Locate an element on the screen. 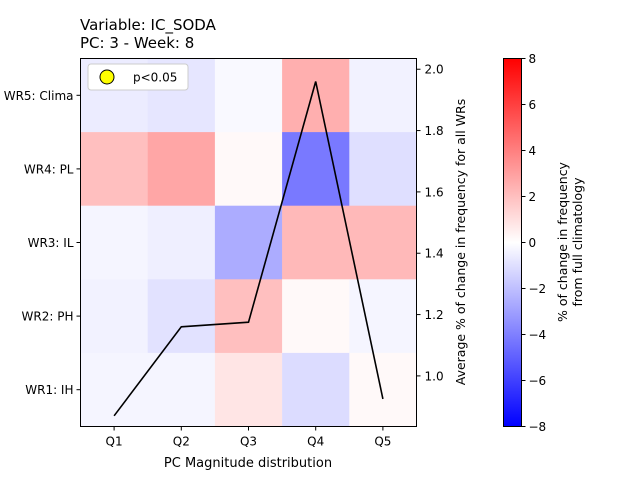 This screenshot has width=640, height=480. legend-box is located at coordinates (138, 77).